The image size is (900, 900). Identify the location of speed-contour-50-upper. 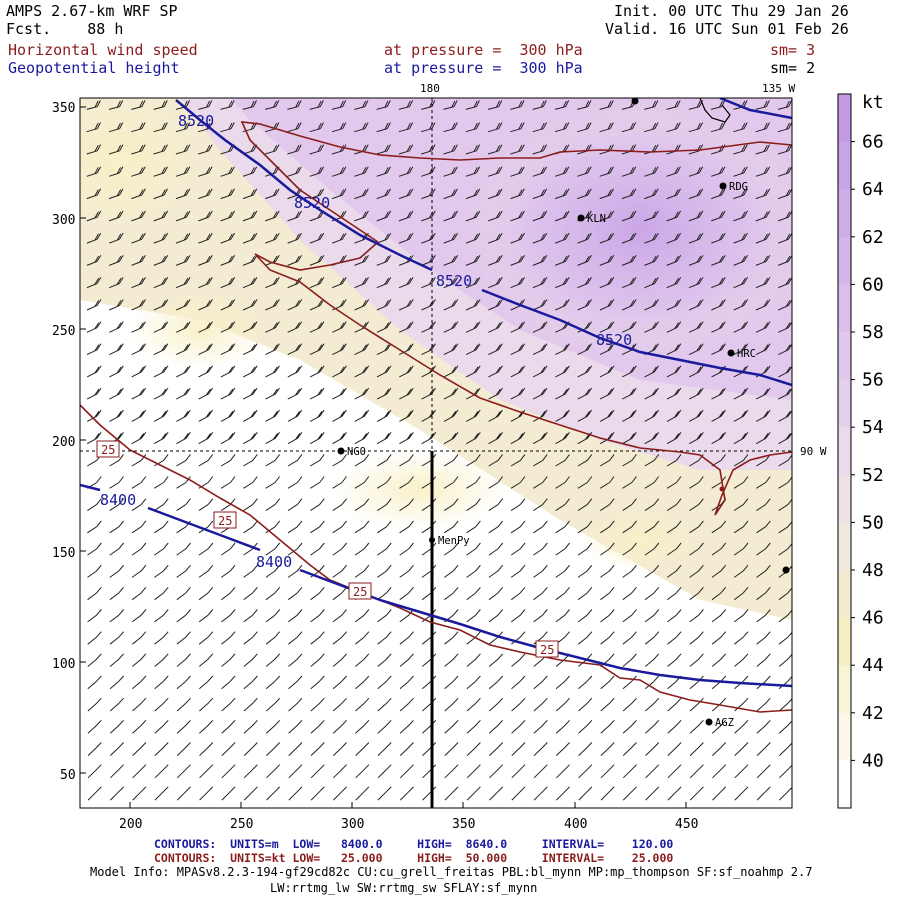
(516, 182).